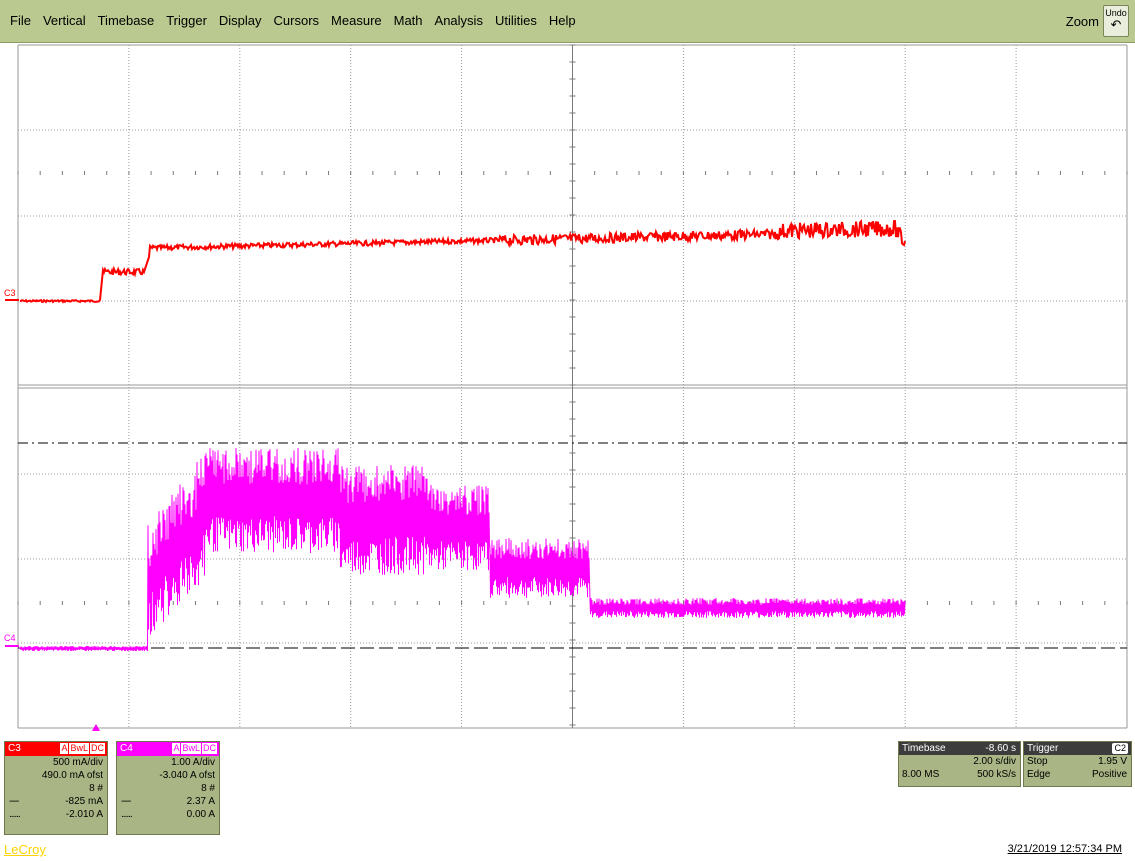  What do you see at coordinates (200, 814) in the screenshot?
I see `c4-cursor2-value: 0.00 A` at bounding box center [200, 814].